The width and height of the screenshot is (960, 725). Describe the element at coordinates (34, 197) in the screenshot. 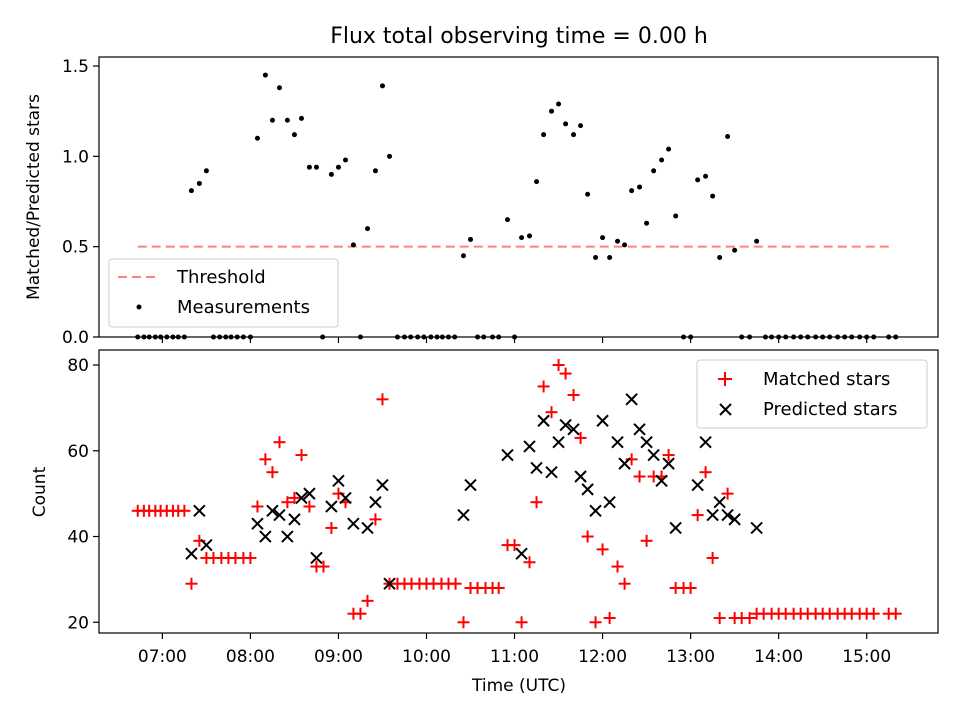

I see `top-ylabel: Matched/Predicted stars` at that location.